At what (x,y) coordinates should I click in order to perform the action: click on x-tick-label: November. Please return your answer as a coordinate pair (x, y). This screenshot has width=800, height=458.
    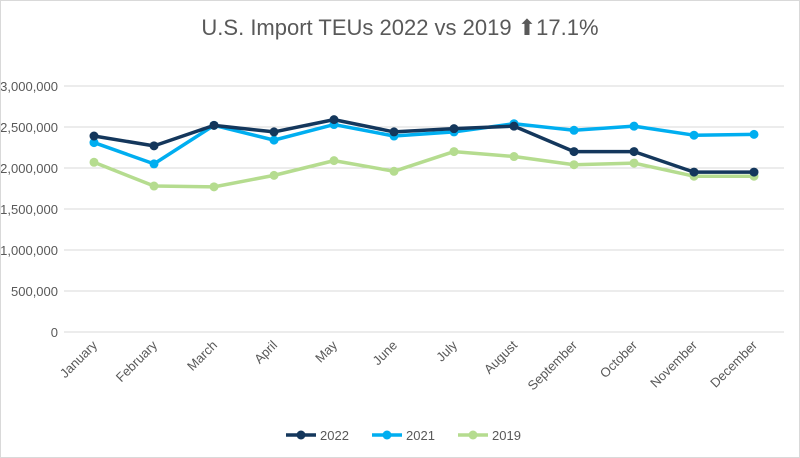
    Looking at the image, I should click on (673, 363).